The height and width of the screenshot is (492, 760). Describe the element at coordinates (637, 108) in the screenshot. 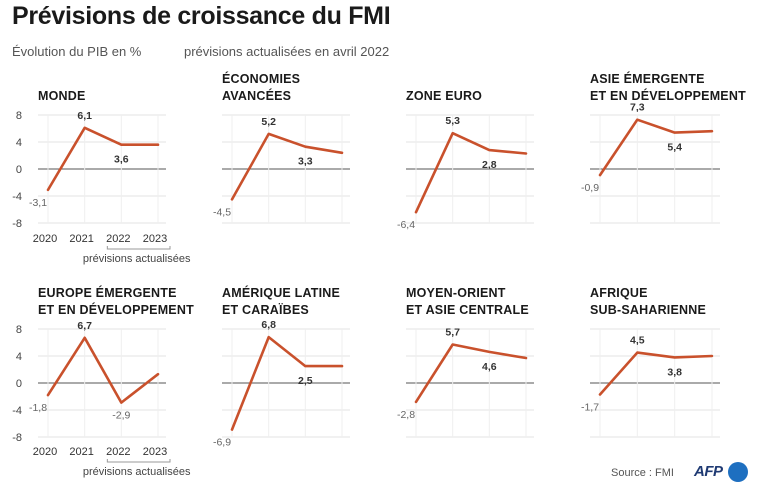

I see `data-label: 7,3` at that location.